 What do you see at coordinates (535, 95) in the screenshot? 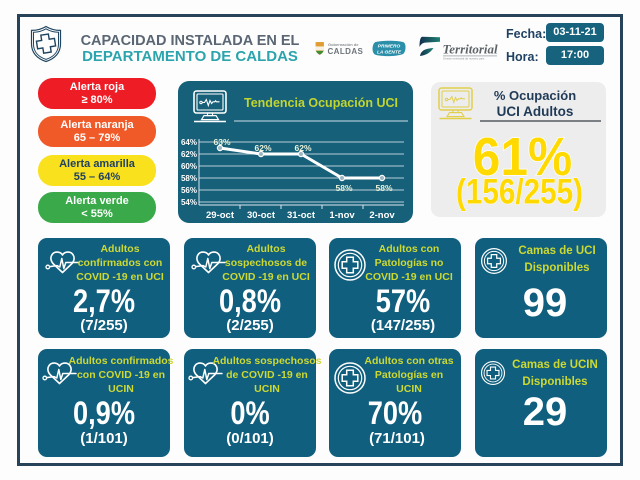
I see `svg-text: % Ocupación` at bounding box center [535, 95].